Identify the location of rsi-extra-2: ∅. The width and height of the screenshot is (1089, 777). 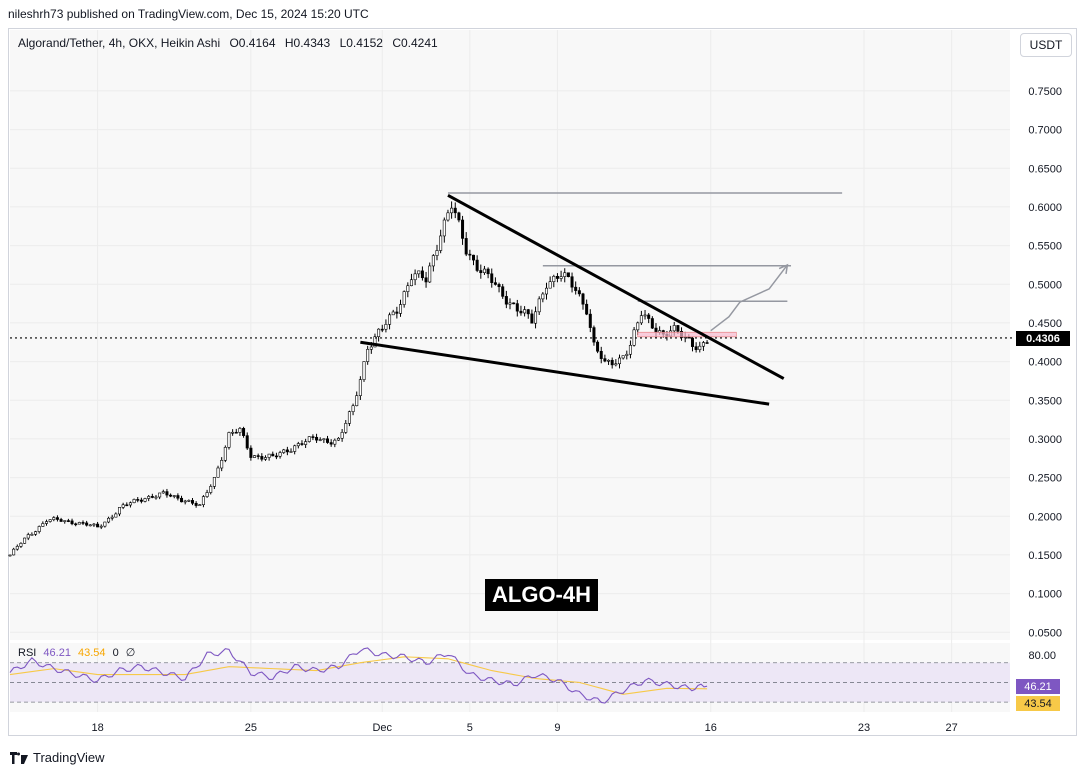
(130, 653).